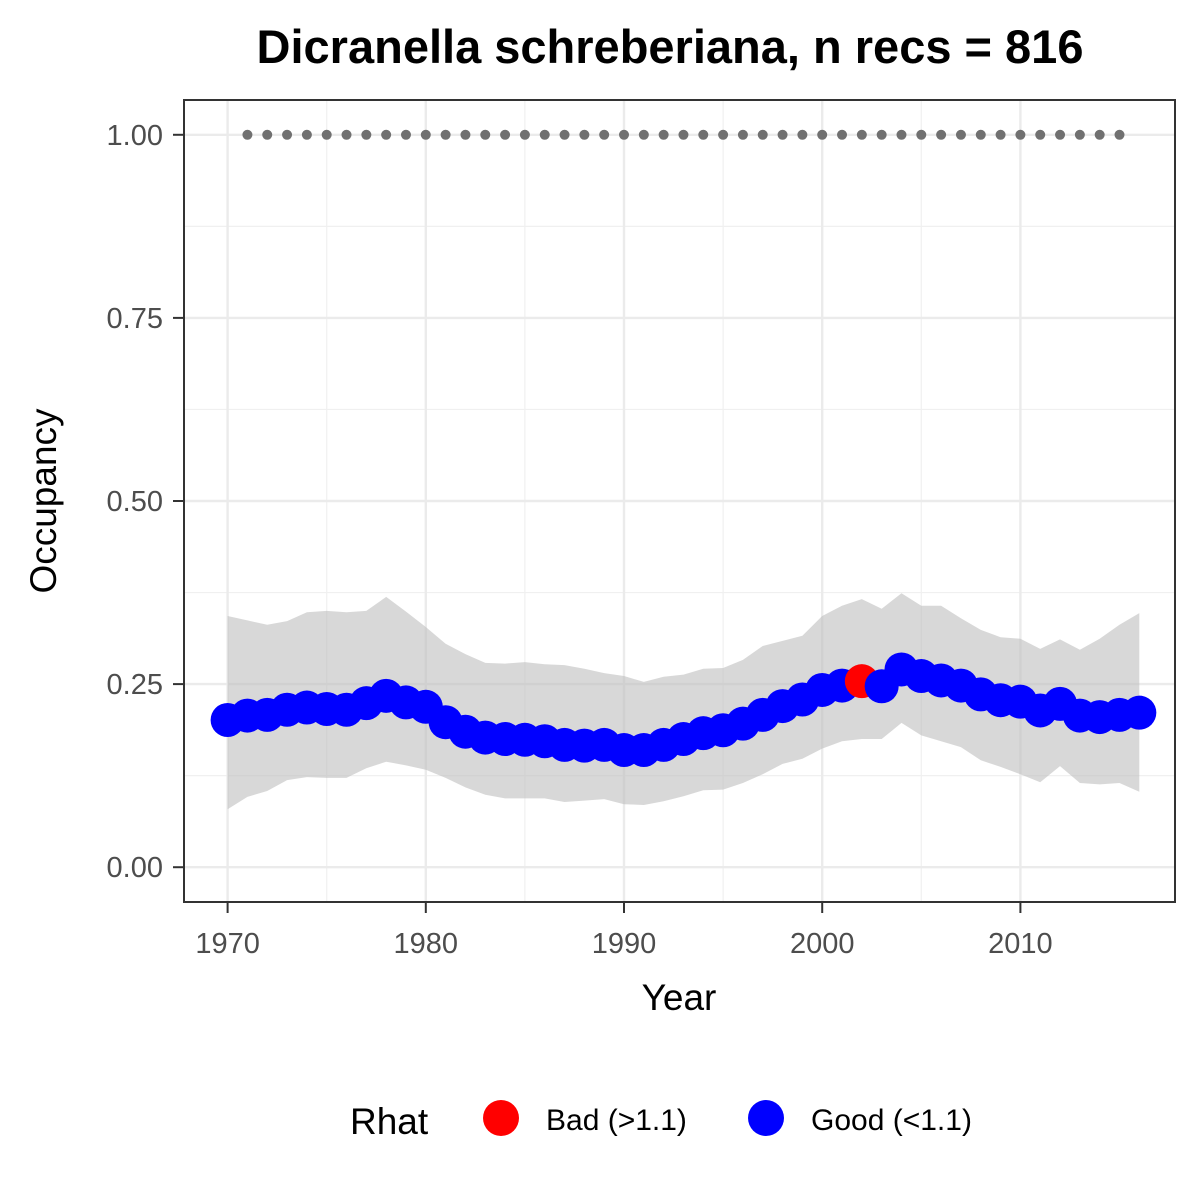 The image size is (1200, 1200). I want to click on x-tick-label: 2010, so click(1020, 944).